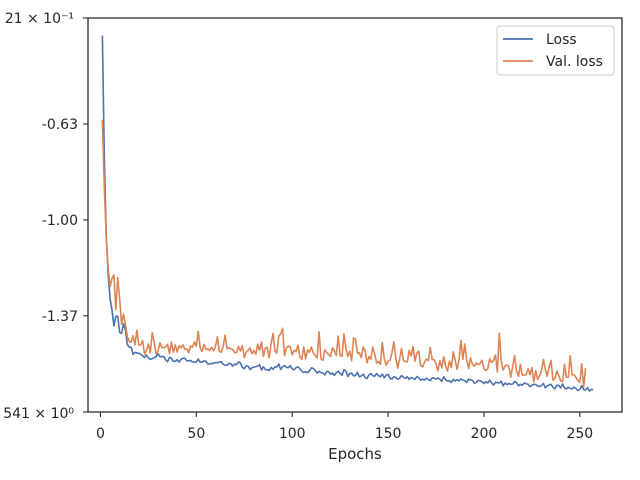 This screenshot has width=640, height=480. What do you see at coordinates (561, 40) in the screenshot?
I see `legend-label-loss: Loss` at bounding box center [561, 40].